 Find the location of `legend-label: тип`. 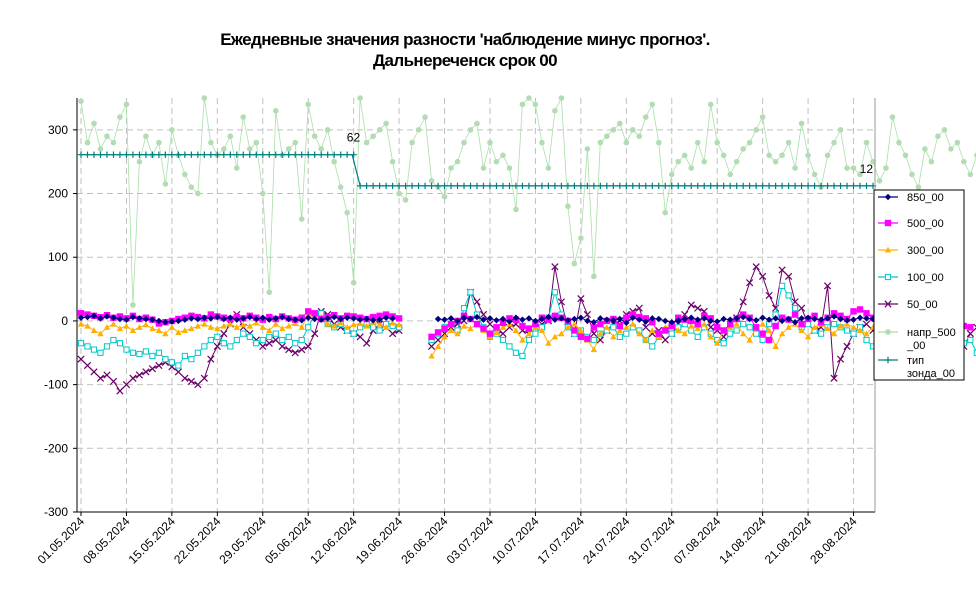

legend-label: тип is located at coordinates (915, 361).